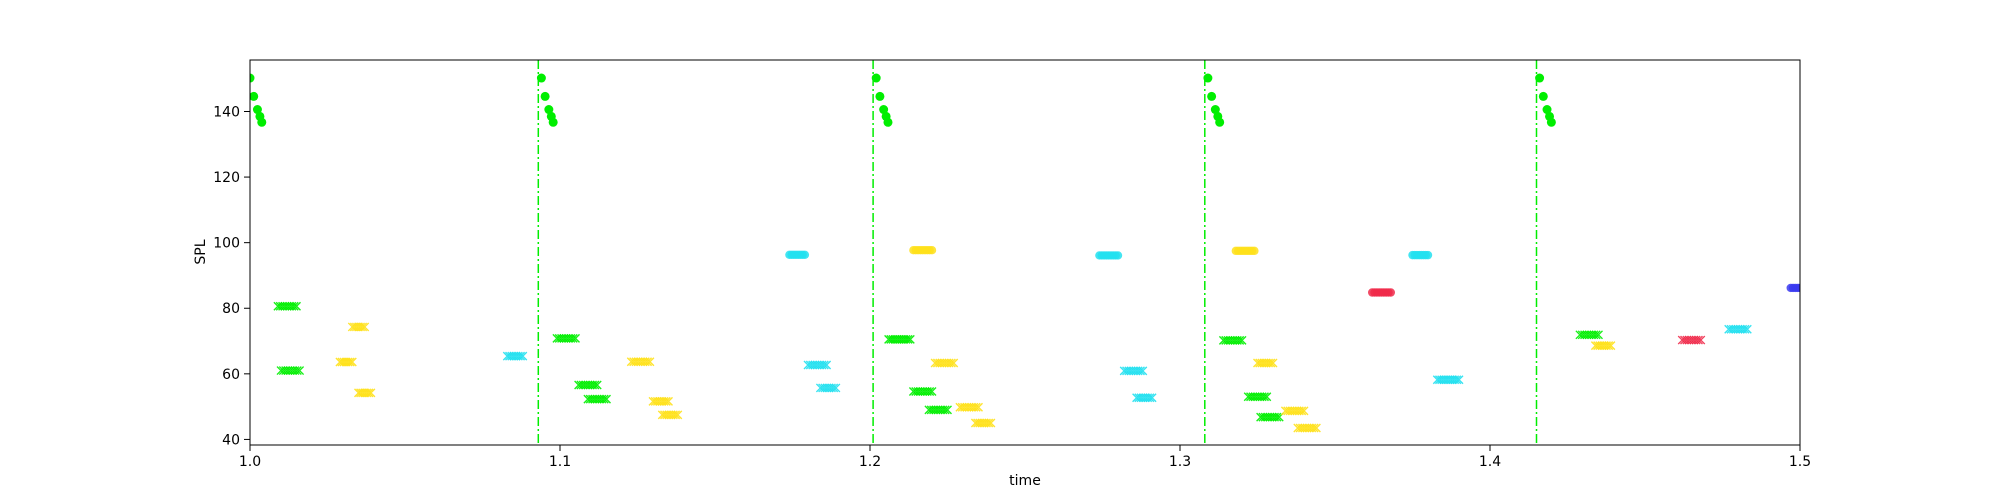  What do you see at coordinates (1180, 462) in the screenshot?
I see `x-tick-label: 1.3` at bounding box center [1180, 462].